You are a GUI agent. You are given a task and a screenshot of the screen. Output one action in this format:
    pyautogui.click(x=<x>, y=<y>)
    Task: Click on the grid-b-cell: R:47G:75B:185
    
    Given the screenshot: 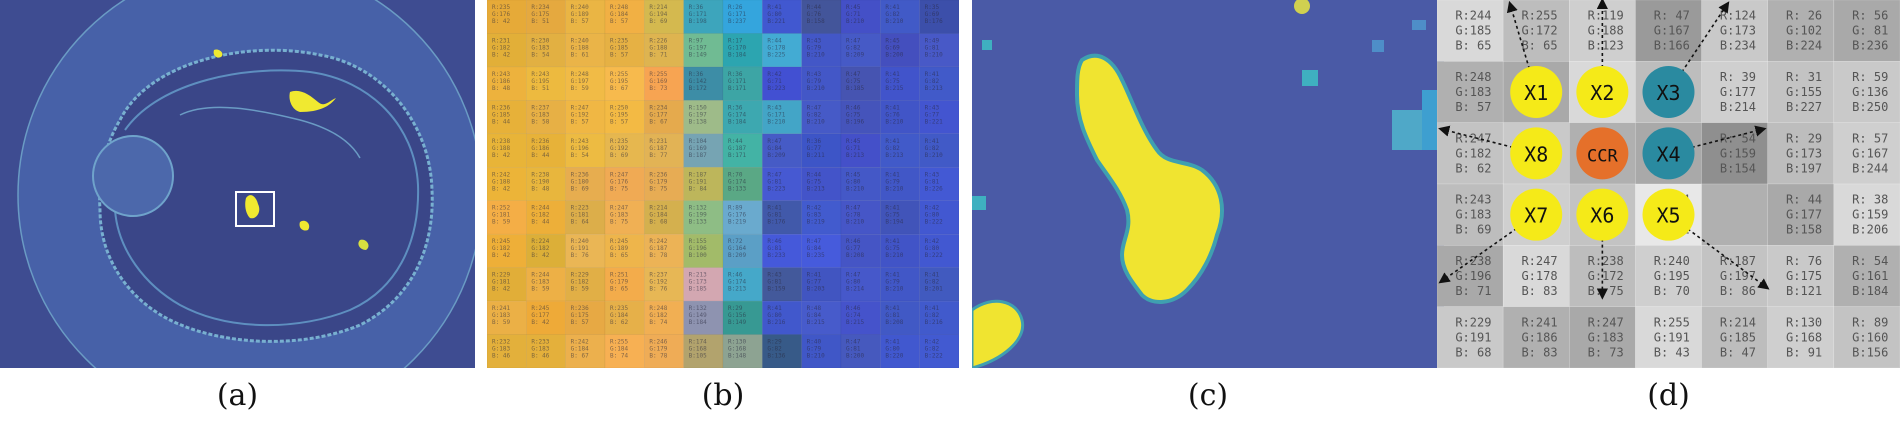 What is the action you would take?
    pyautogui.click(x=860, y=83)
    